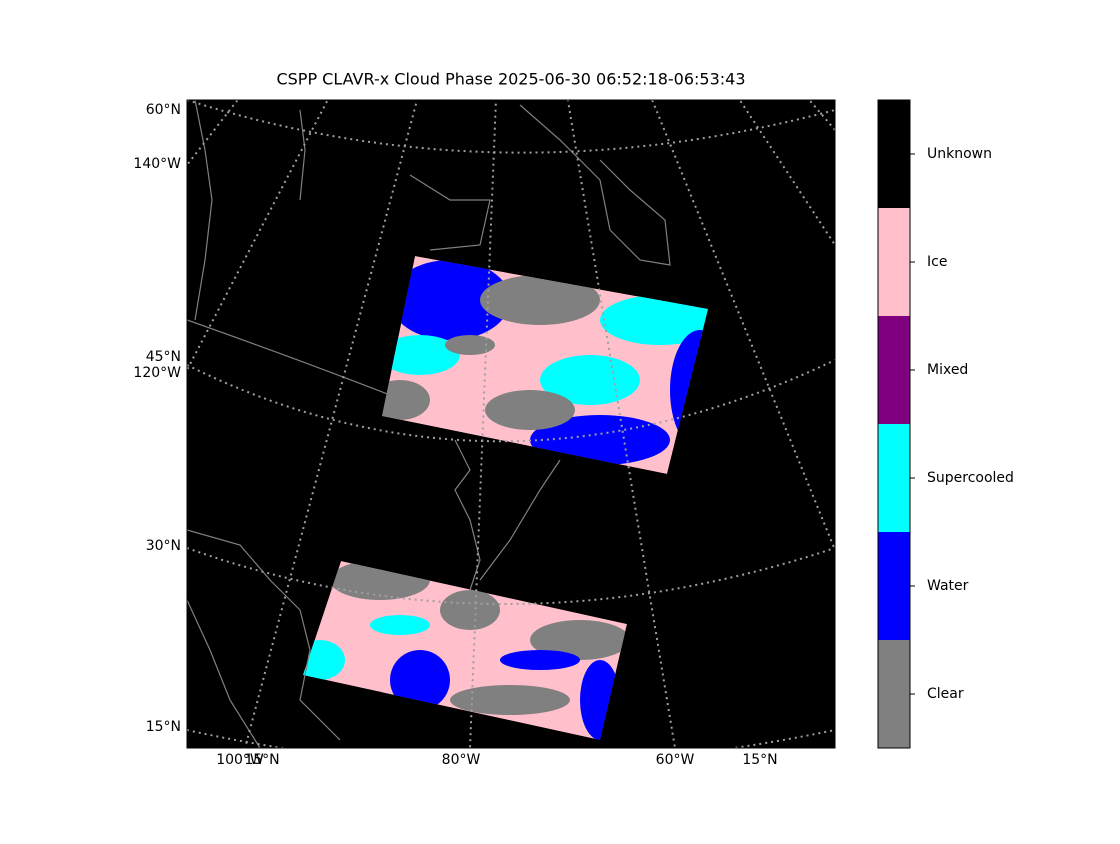 This screenshot has height=844, width=1120. Describe the element at coordinates (675, 760) in the screenshot. I see `lon-label: 60°W` at that location.